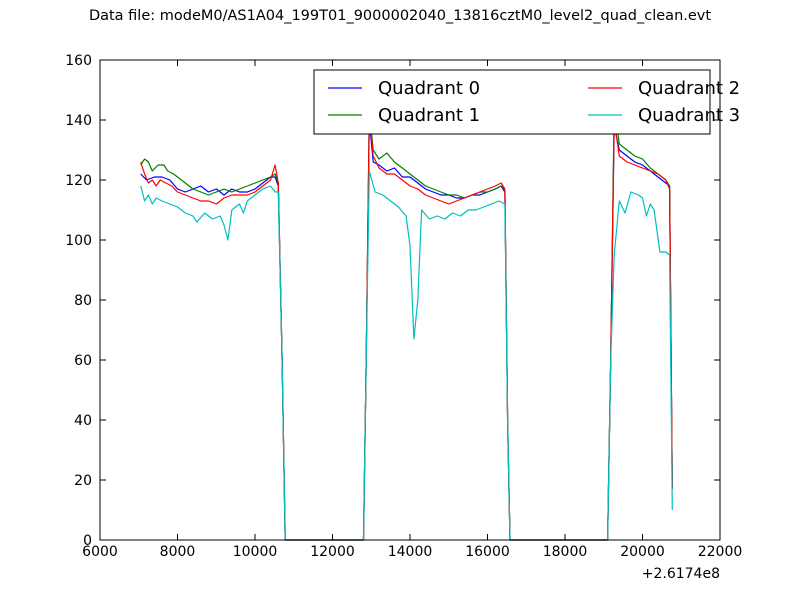 The height and width of the screenshot is (600, 800). What do you see at coordinates (100, 552) in the screenshot?
I see `x-tick-label: 6000` at bounding box center [100, 552].